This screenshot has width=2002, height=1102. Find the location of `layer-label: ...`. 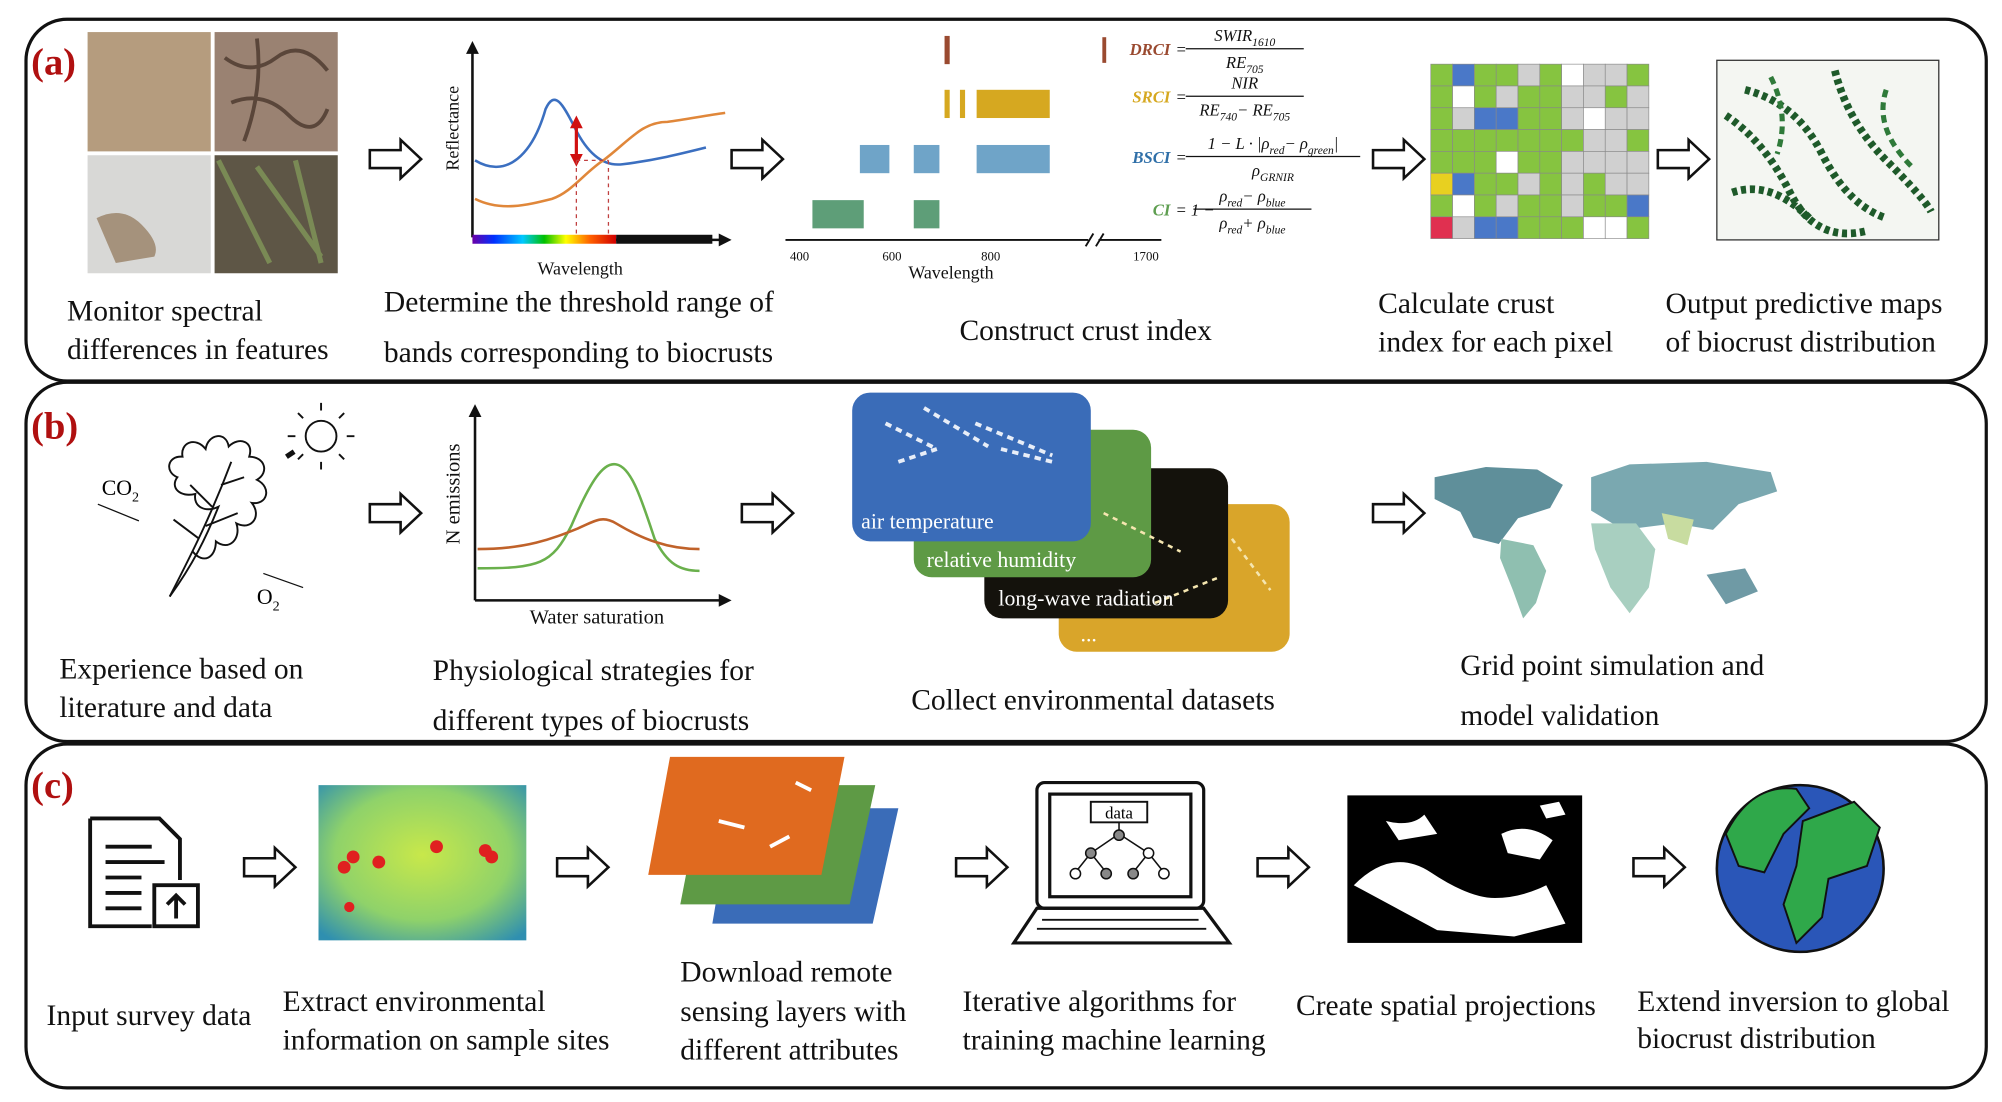

layer-label: ... is located at coordinates (1089, 634).